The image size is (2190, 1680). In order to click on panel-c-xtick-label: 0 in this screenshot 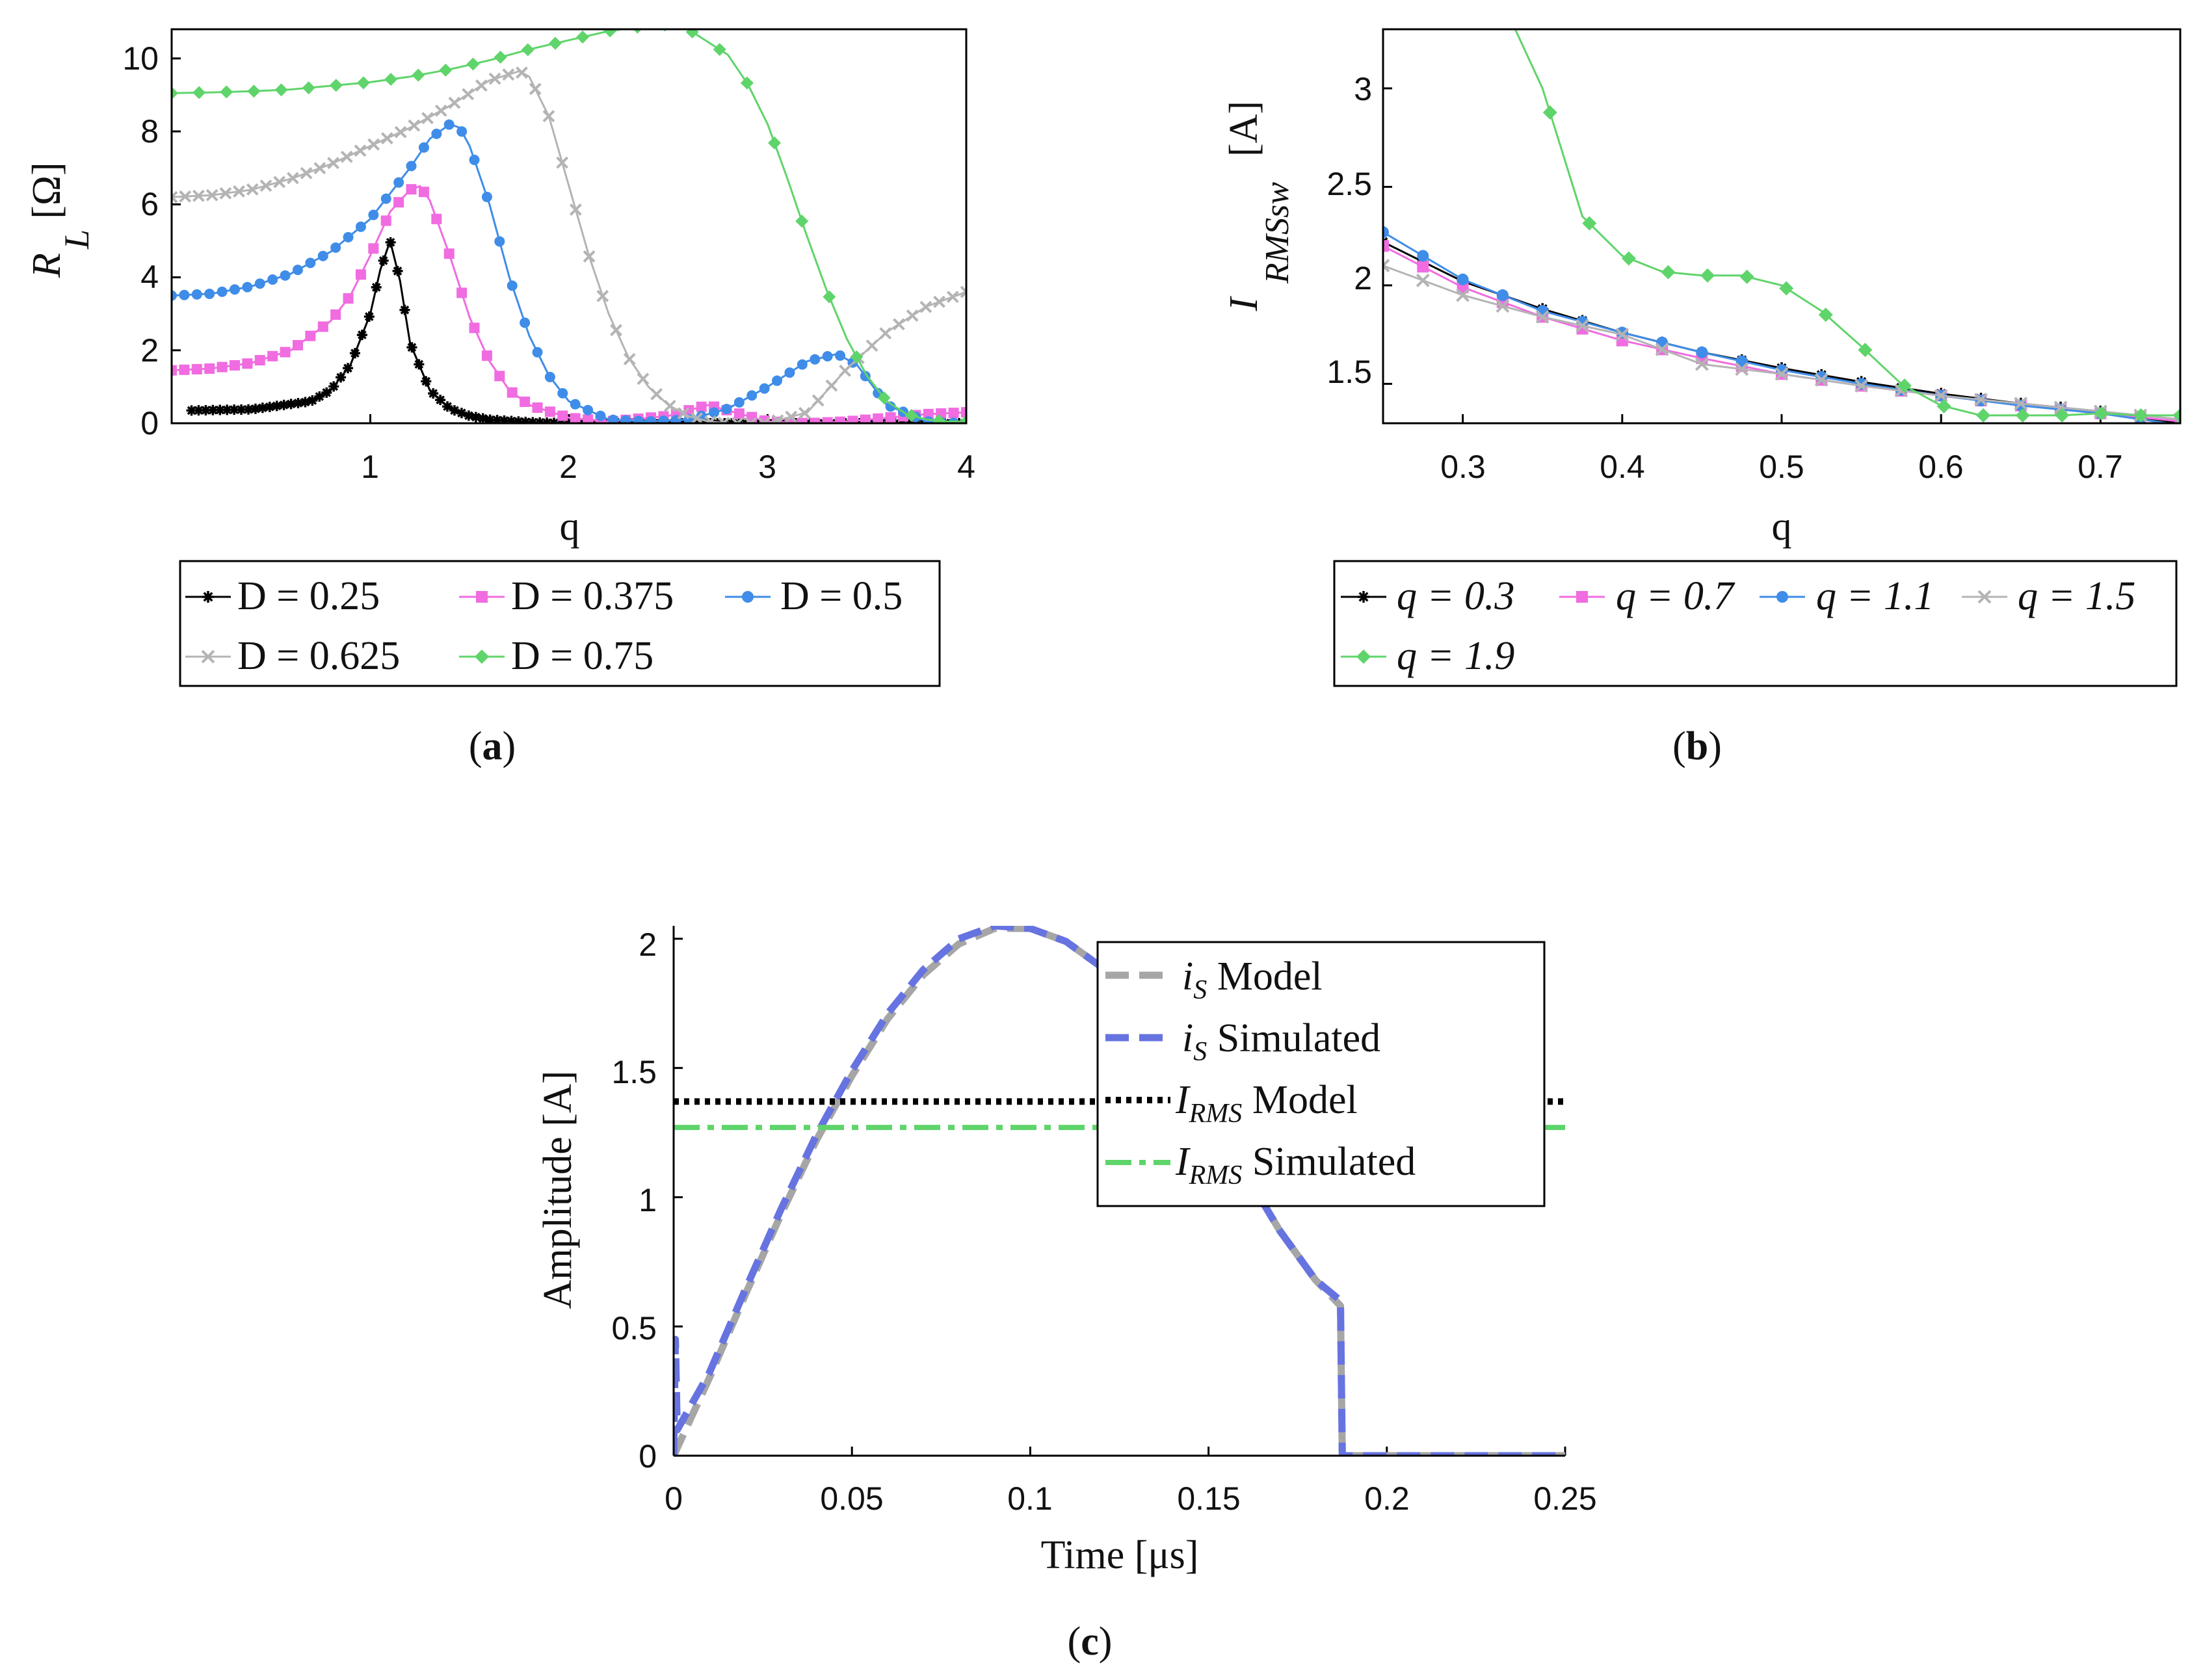, I will do `click(674, 1498)`.